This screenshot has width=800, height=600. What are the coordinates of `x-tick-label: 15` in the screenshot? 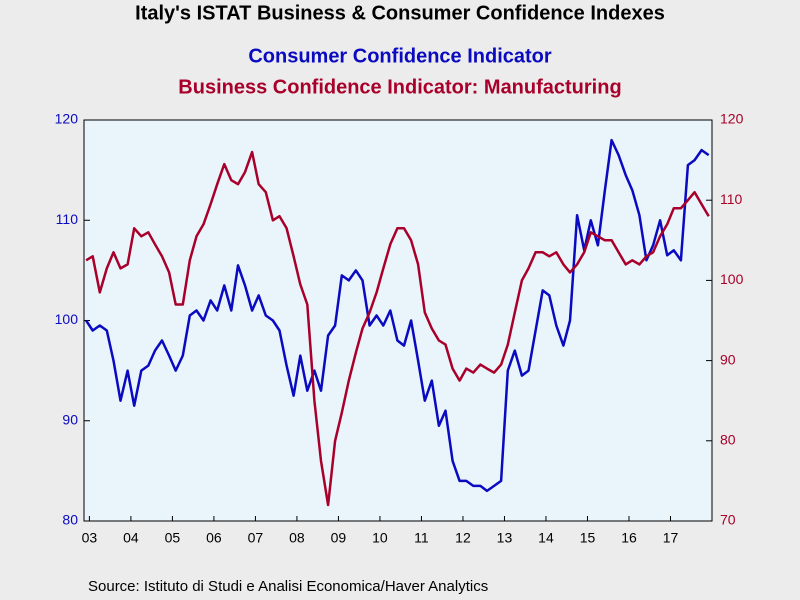 It's located at (588, 538).